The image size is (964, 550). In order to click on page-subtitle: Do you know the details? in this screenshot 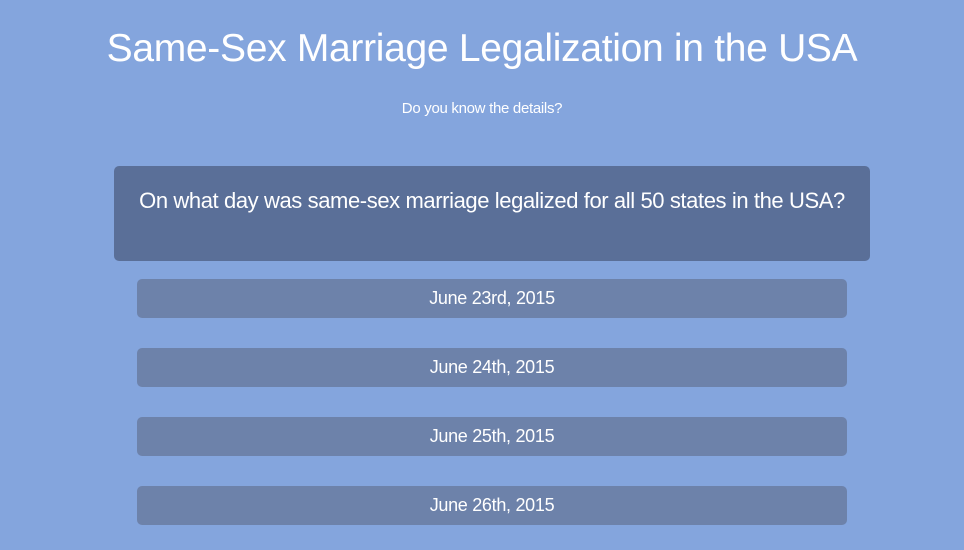, I will do `click(482, 108)`.